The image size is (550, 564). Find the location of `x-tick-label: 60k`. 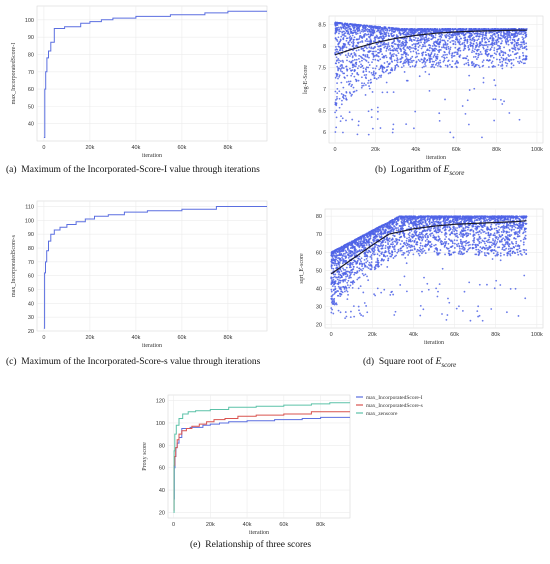

x-tick-label: 60k is located at coordinates (454, 335).